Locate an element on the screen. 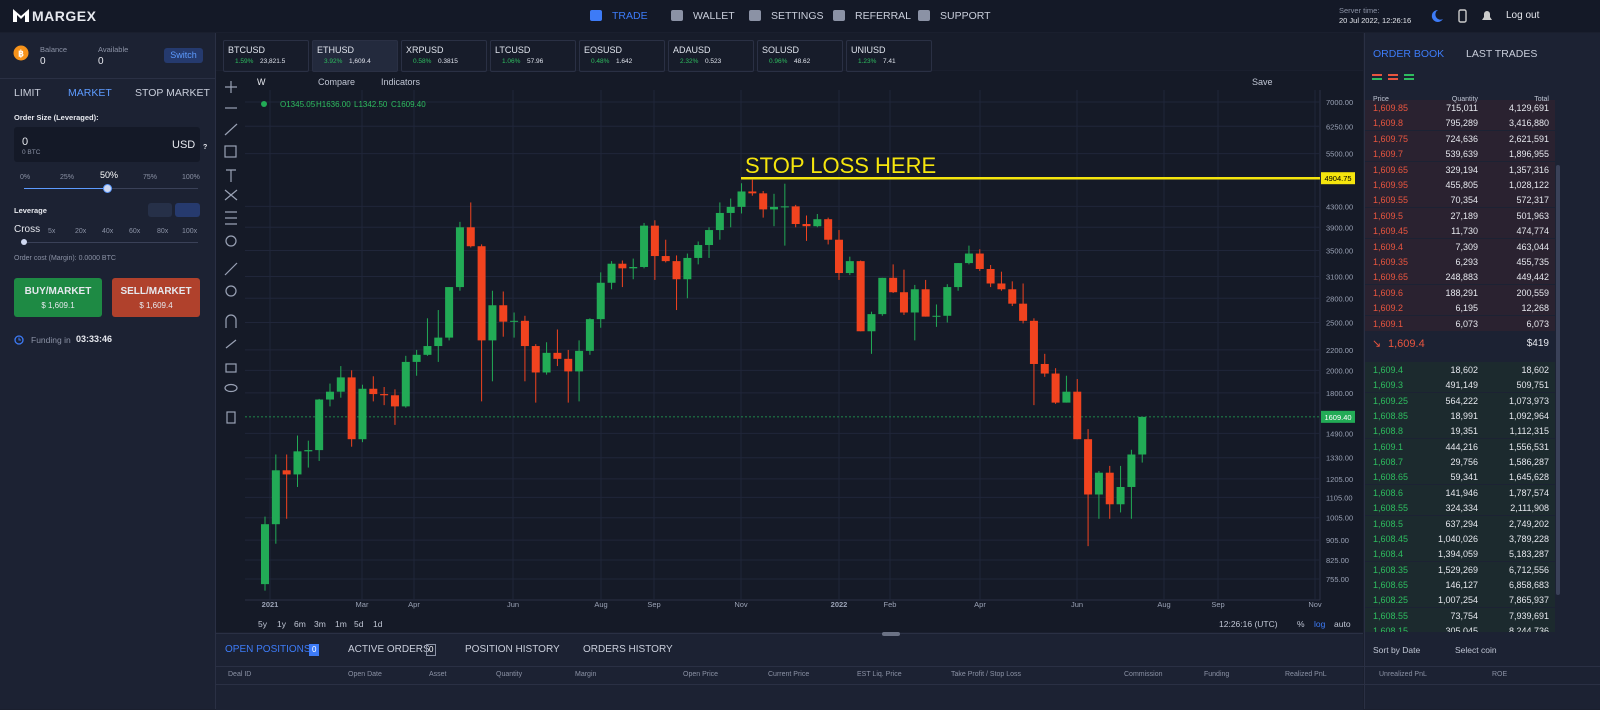  save: Save is located at coordinates (1262, 82).